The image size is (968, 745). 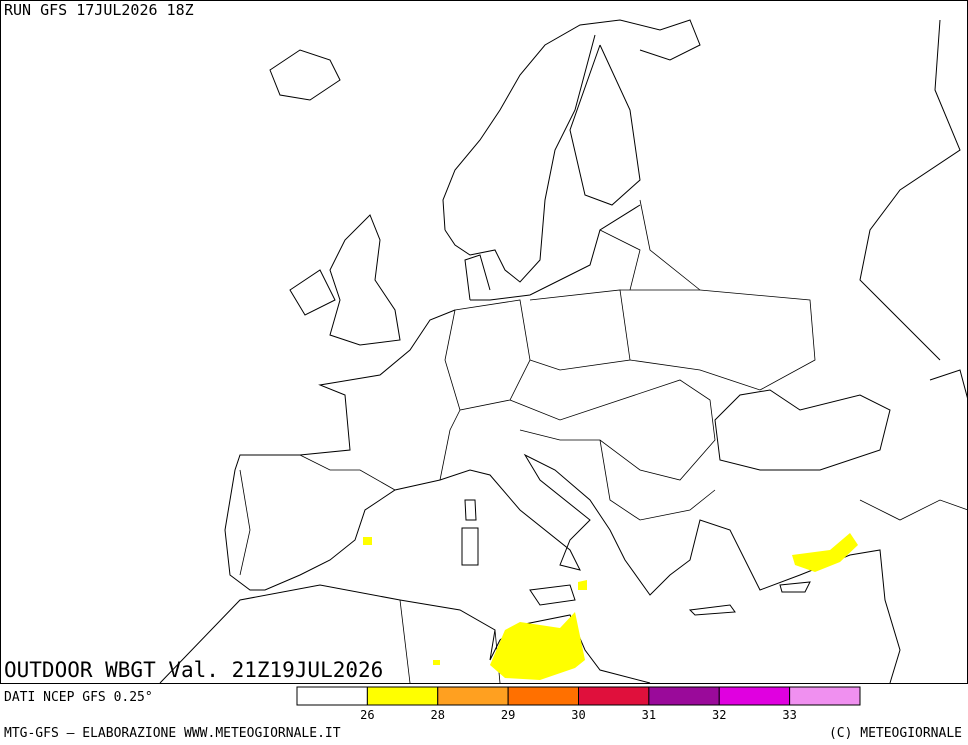 I want to click on legend-tick-label: 31, so click(x=649, y=715).